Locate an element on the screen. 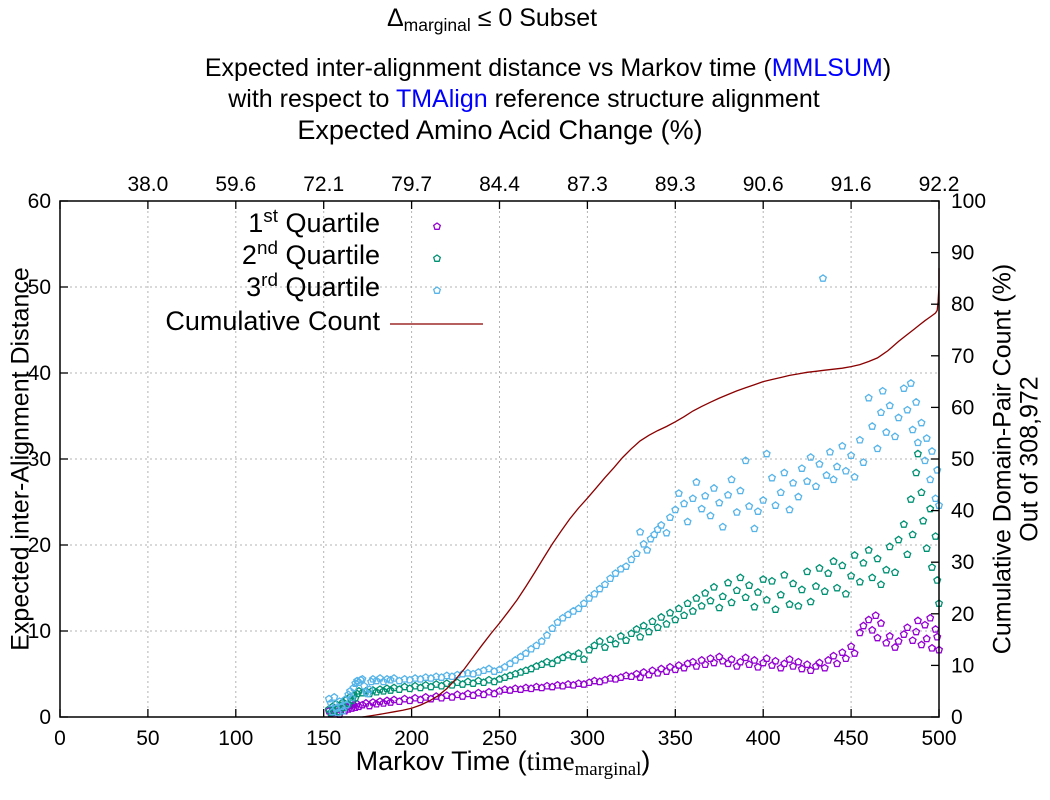  y-left-tick-label: 40 is located at coordinates (39, 373).